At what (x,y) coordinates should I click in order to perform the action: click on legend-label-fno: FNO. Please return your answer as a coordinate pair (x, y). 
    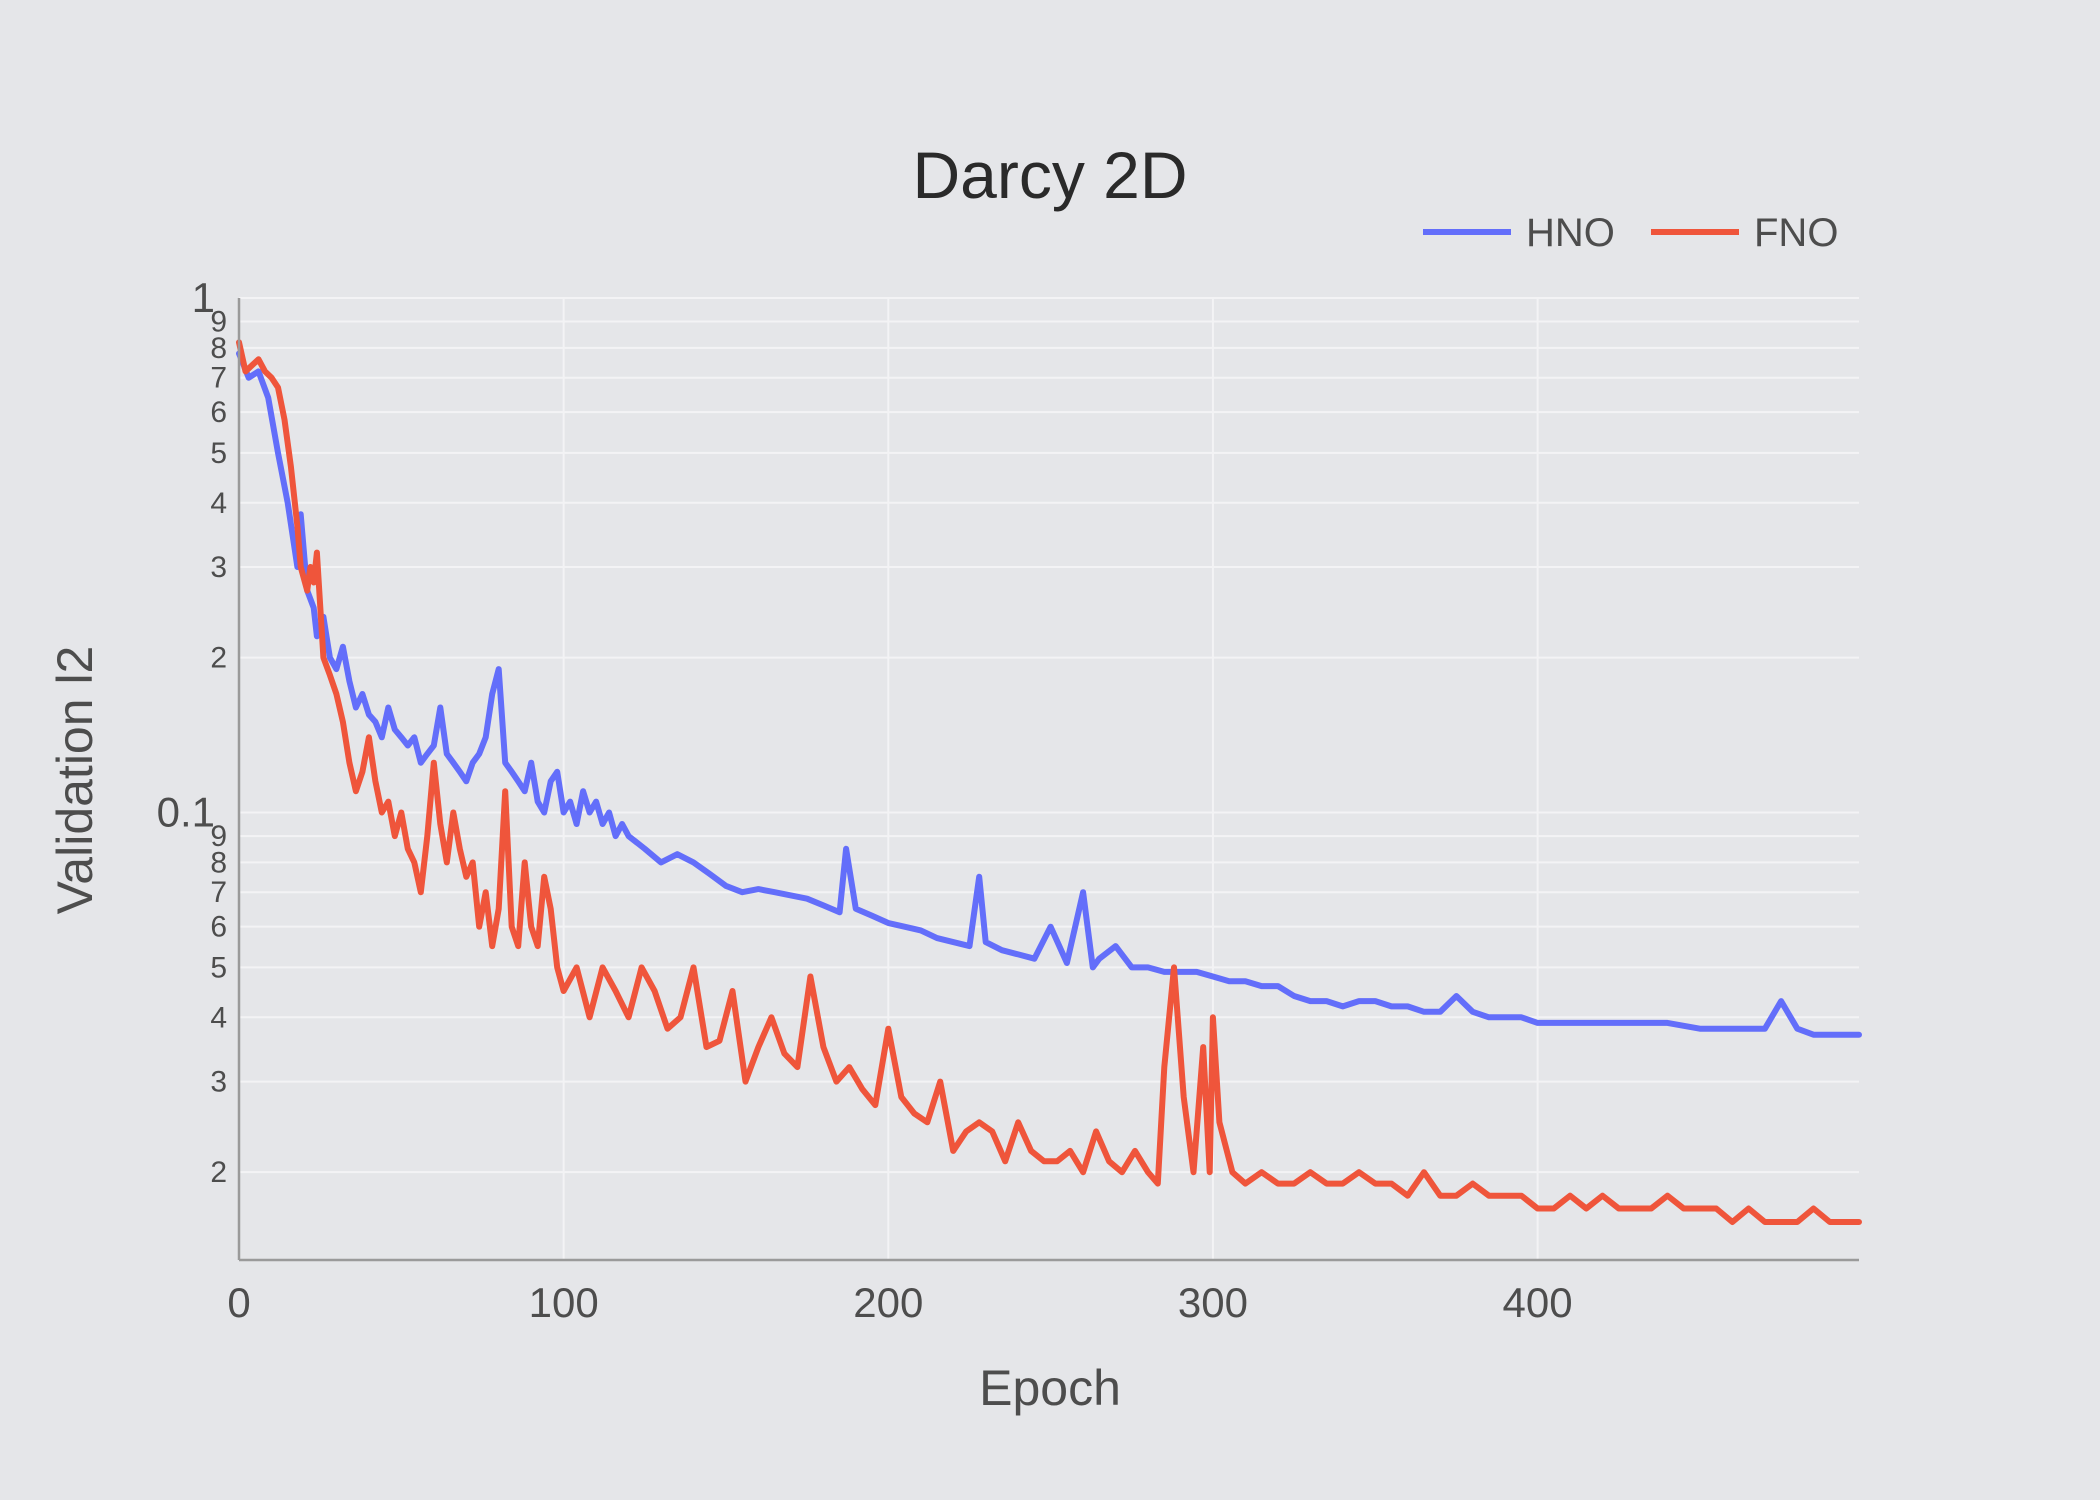
    Looking at the image, I should click on (1796, 233).